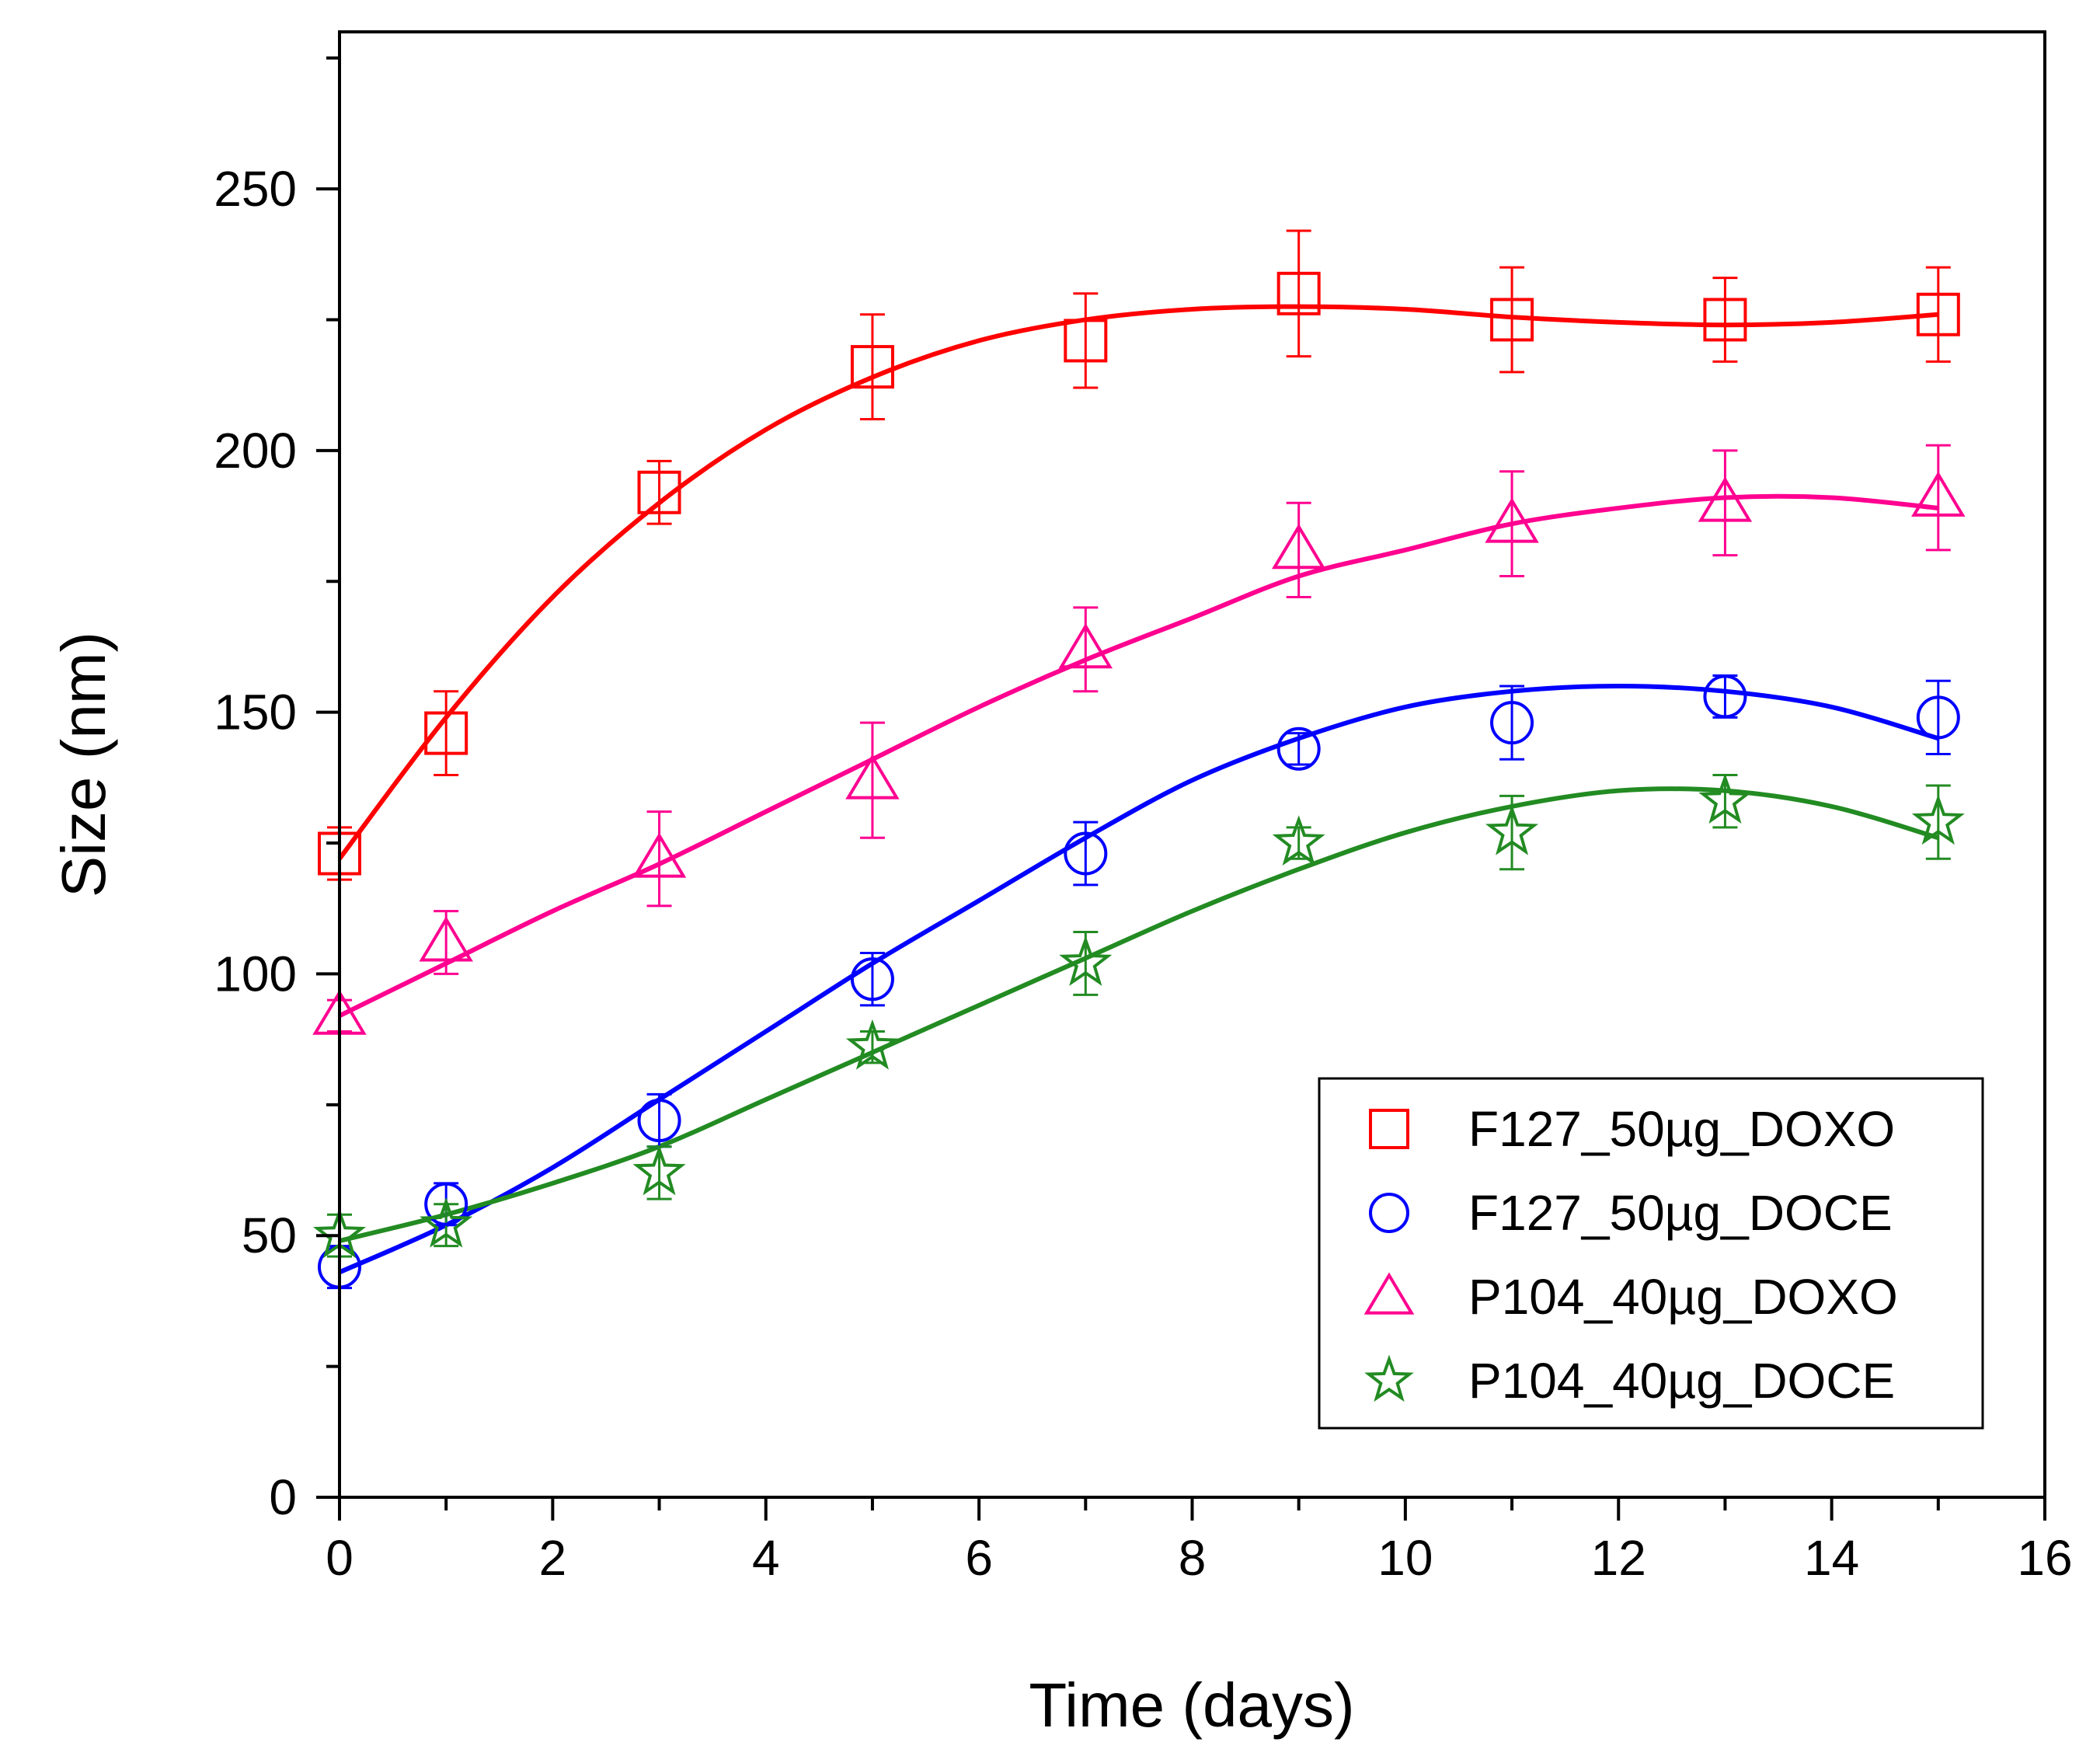 This screenshot has width=2100, height=1756. What do you see at coordinates (1389, 1293) in the screenshot?
I see `legend-marker-triangle` at bounding box center [1389, 1293].